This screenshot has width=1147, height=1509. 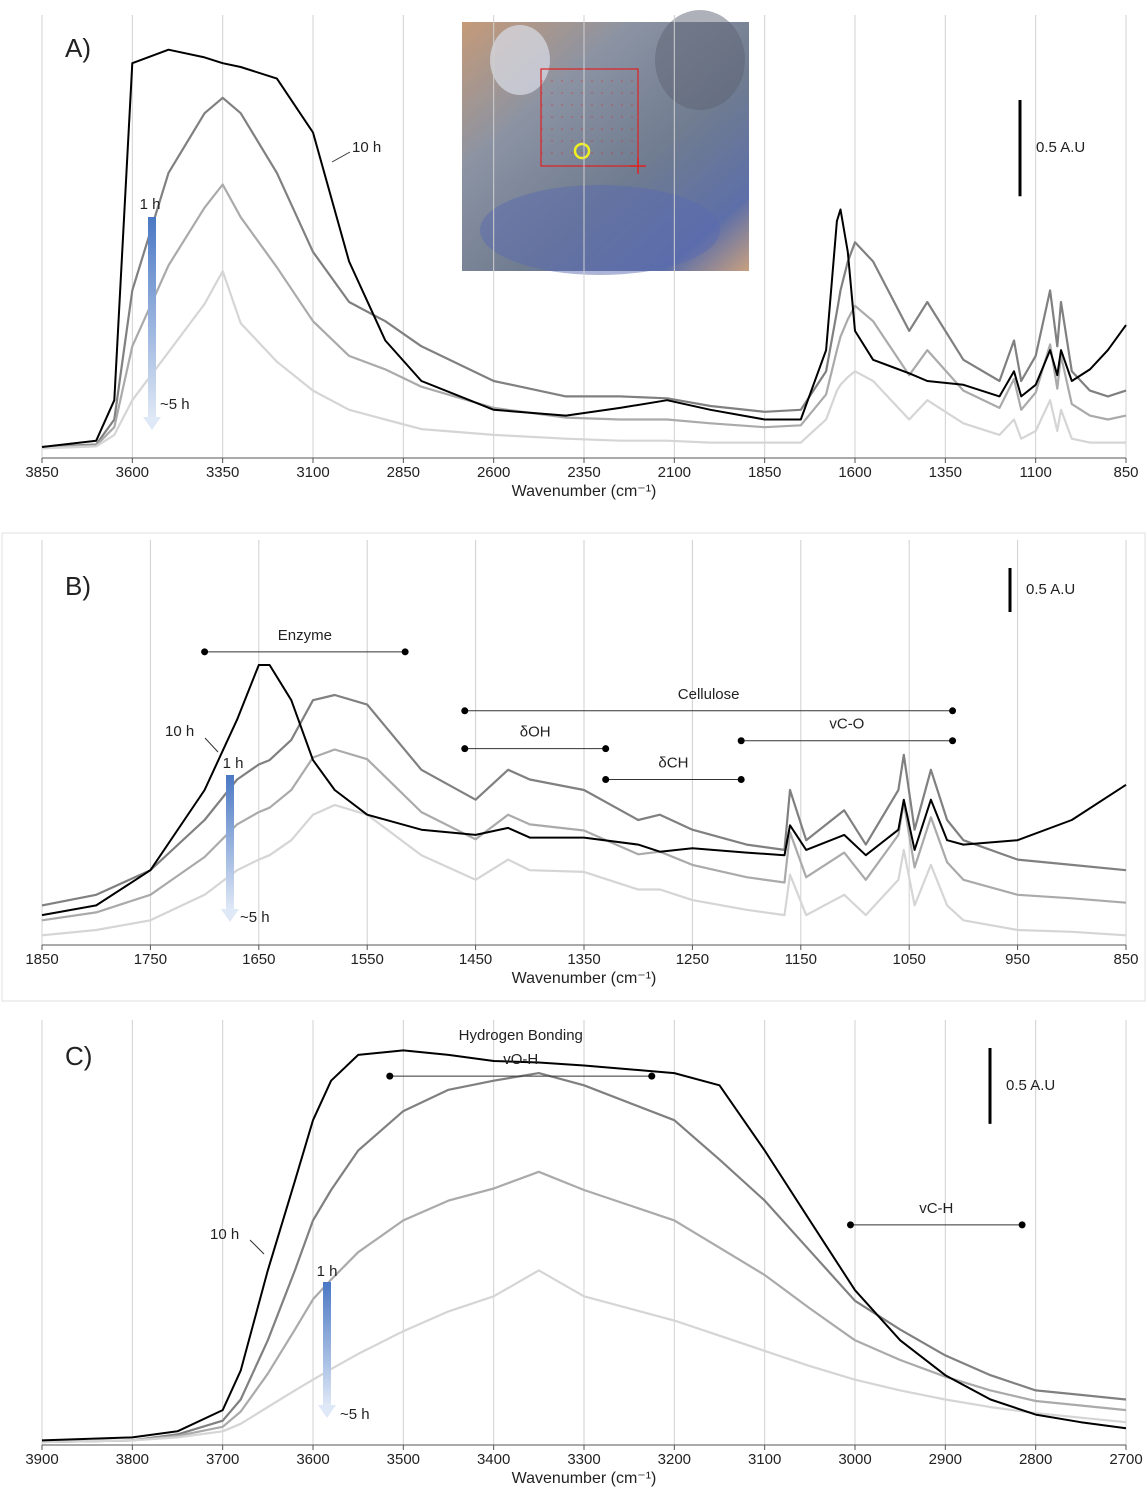 I want to click on x-tick-label: 2800, so click(x=1035, y=1459).